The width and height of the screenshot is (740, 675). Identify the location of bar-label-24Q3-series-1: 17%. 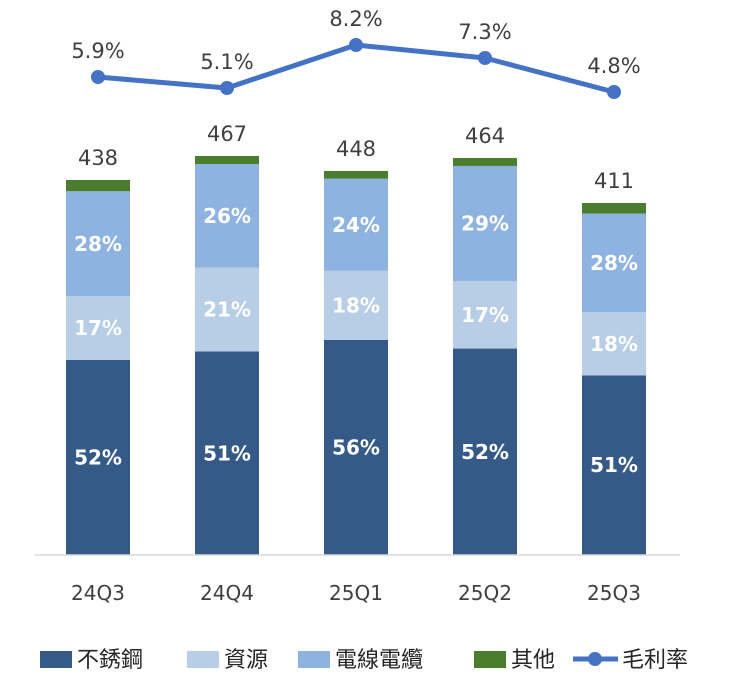
(98, 328).